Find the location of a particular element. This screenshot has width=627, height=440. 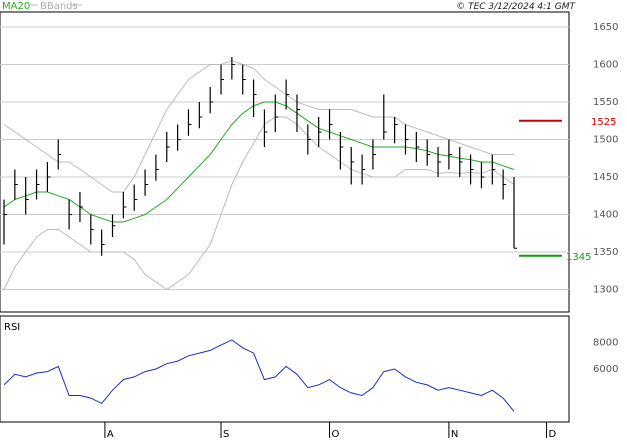

month-label: N is located at coordinates (454, 434).